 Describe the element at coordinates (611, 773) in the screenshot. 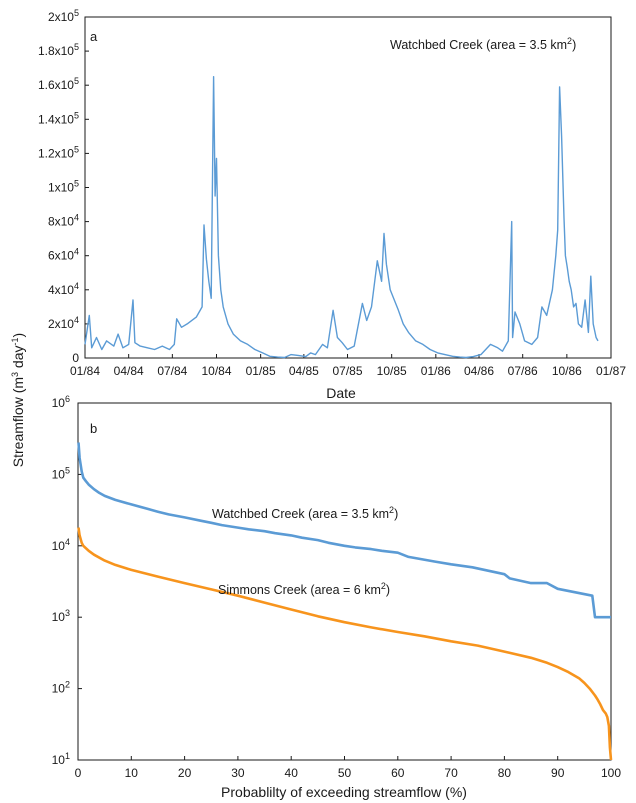

I see `panel-b-x-tick-label: 100` at that location.